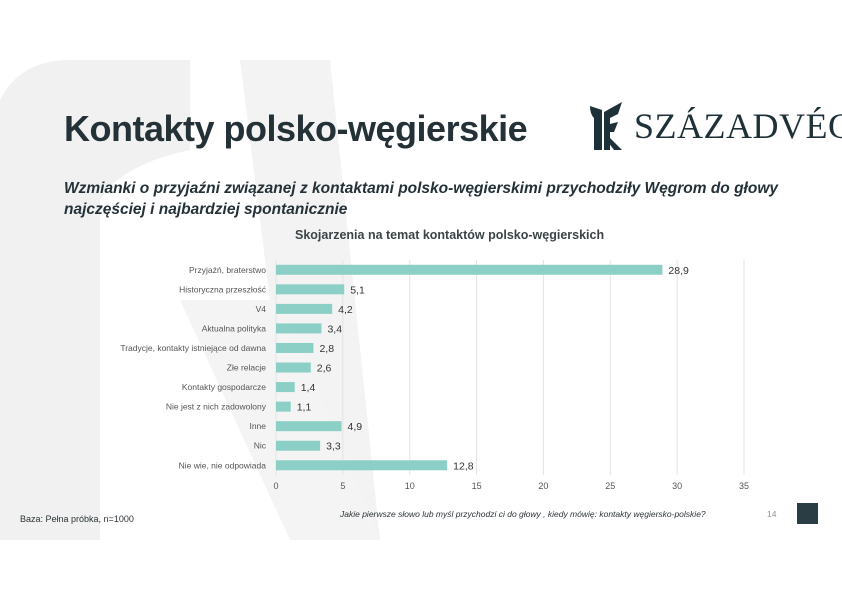 This screenshot has height=596, width=842. What do you see at coordinates (345, 310) in the screenshot?
I see `value-label: 4,2` at bounding box center [345, 310].